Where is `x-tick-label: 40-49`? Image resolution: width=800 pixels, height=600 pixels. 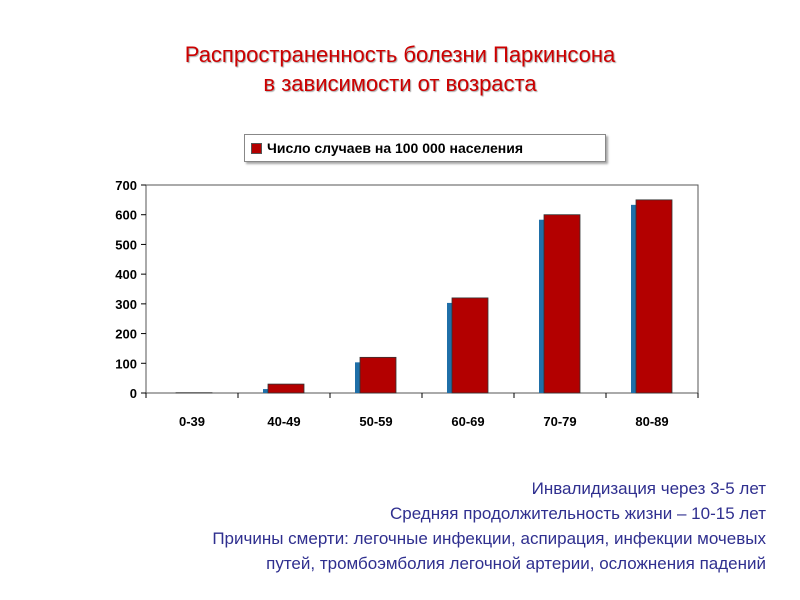 x-tick-label: 40-49 is located at coordinates (283, 421).